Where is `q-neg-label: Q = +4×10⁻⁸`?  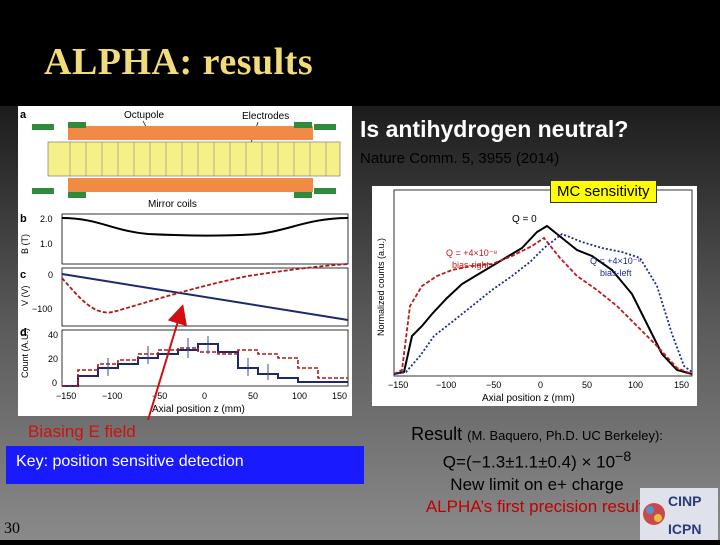
q-neg-label: Q = +4×10⁻⁸ is located at coordinates (472, 253).